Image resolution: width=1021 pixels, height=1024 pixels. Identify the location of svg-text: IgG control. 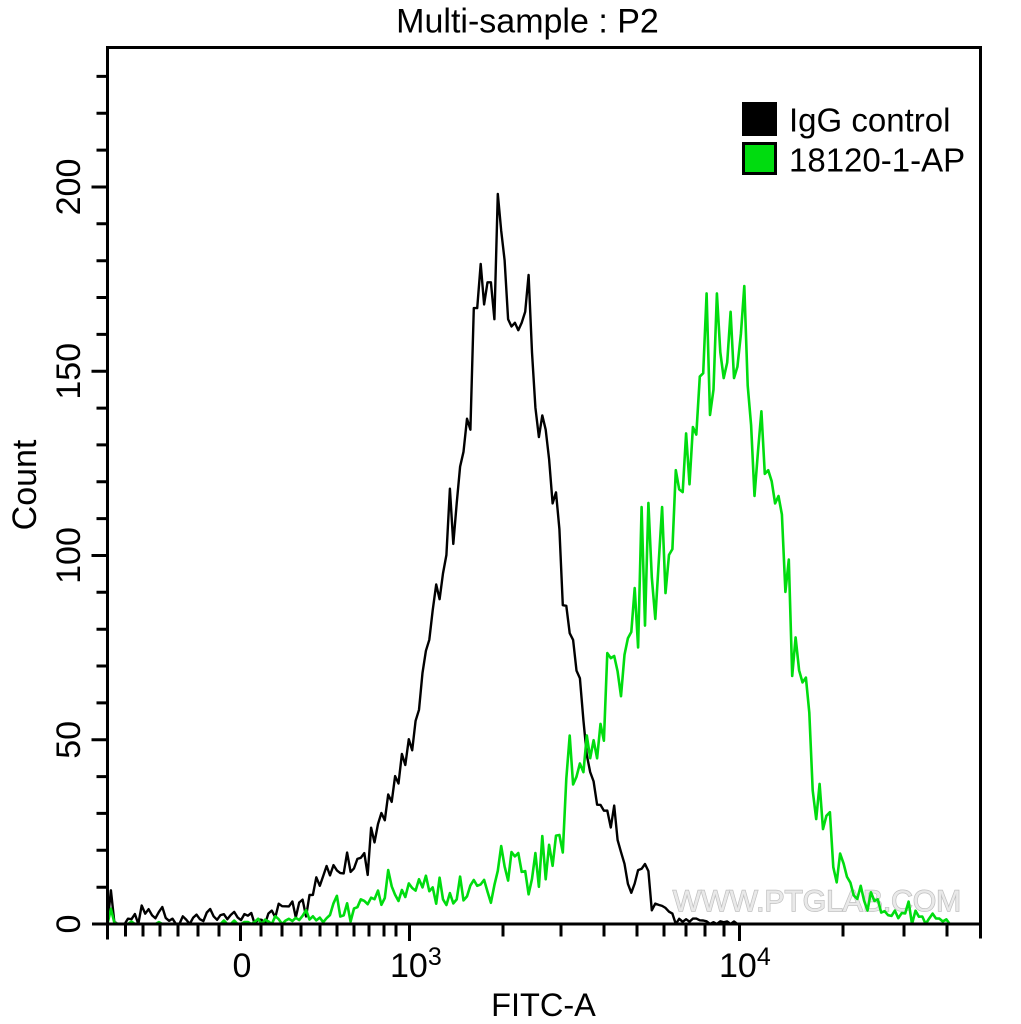
(869, 120).